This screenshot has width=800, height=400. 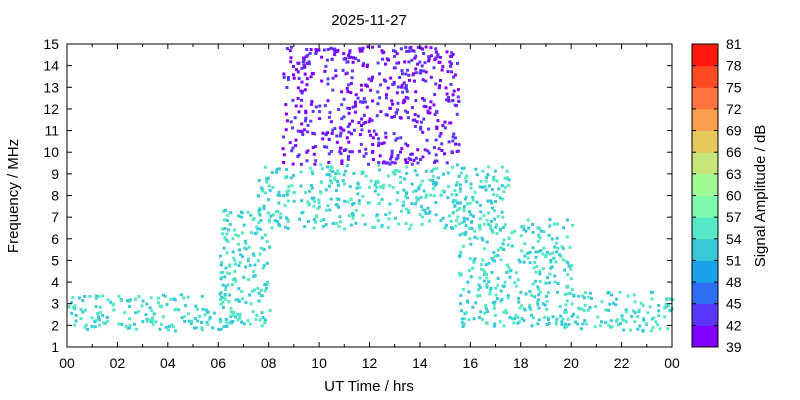 What do you see at coordinates (55, 196) in the screenshot?
I see `y-tick-label: 8` at bounding box center [55, 196].